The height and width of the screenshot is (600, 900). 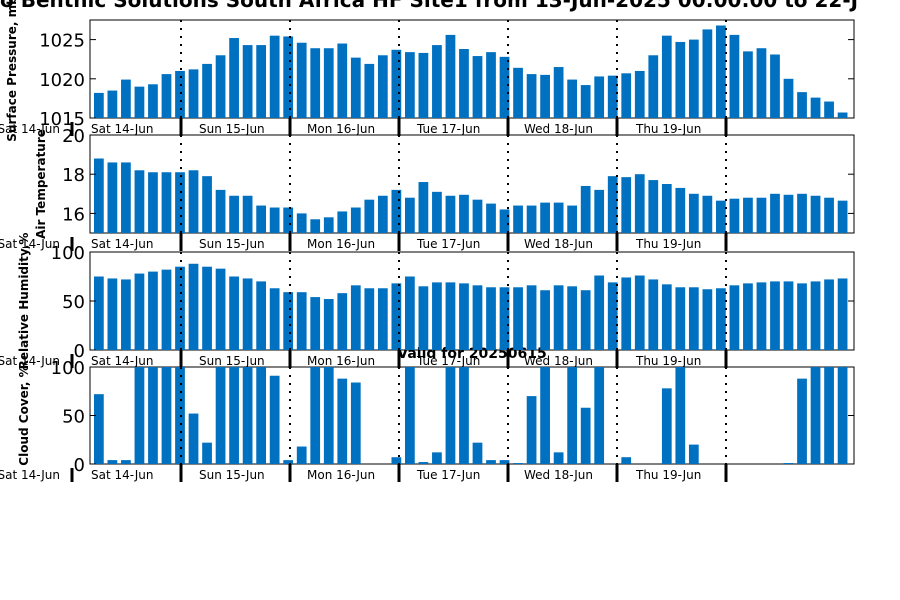 What do you see at coordinates (668, 361) in the screenshot?
I see `x-day-label: Thu 19-Jun` at bounding box center [668, 361].